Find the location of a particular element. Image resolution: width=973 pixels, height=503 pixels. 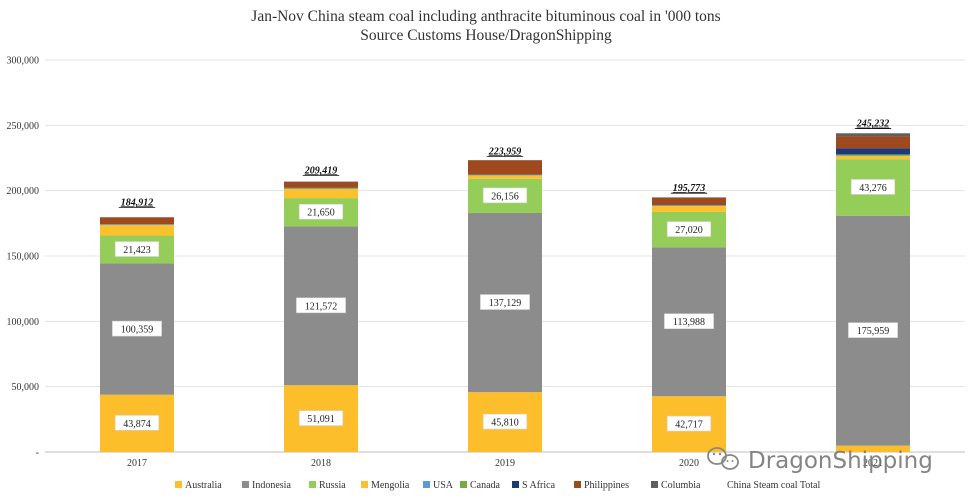

watermark: DragonShipping is located at coordinates (820, 460).